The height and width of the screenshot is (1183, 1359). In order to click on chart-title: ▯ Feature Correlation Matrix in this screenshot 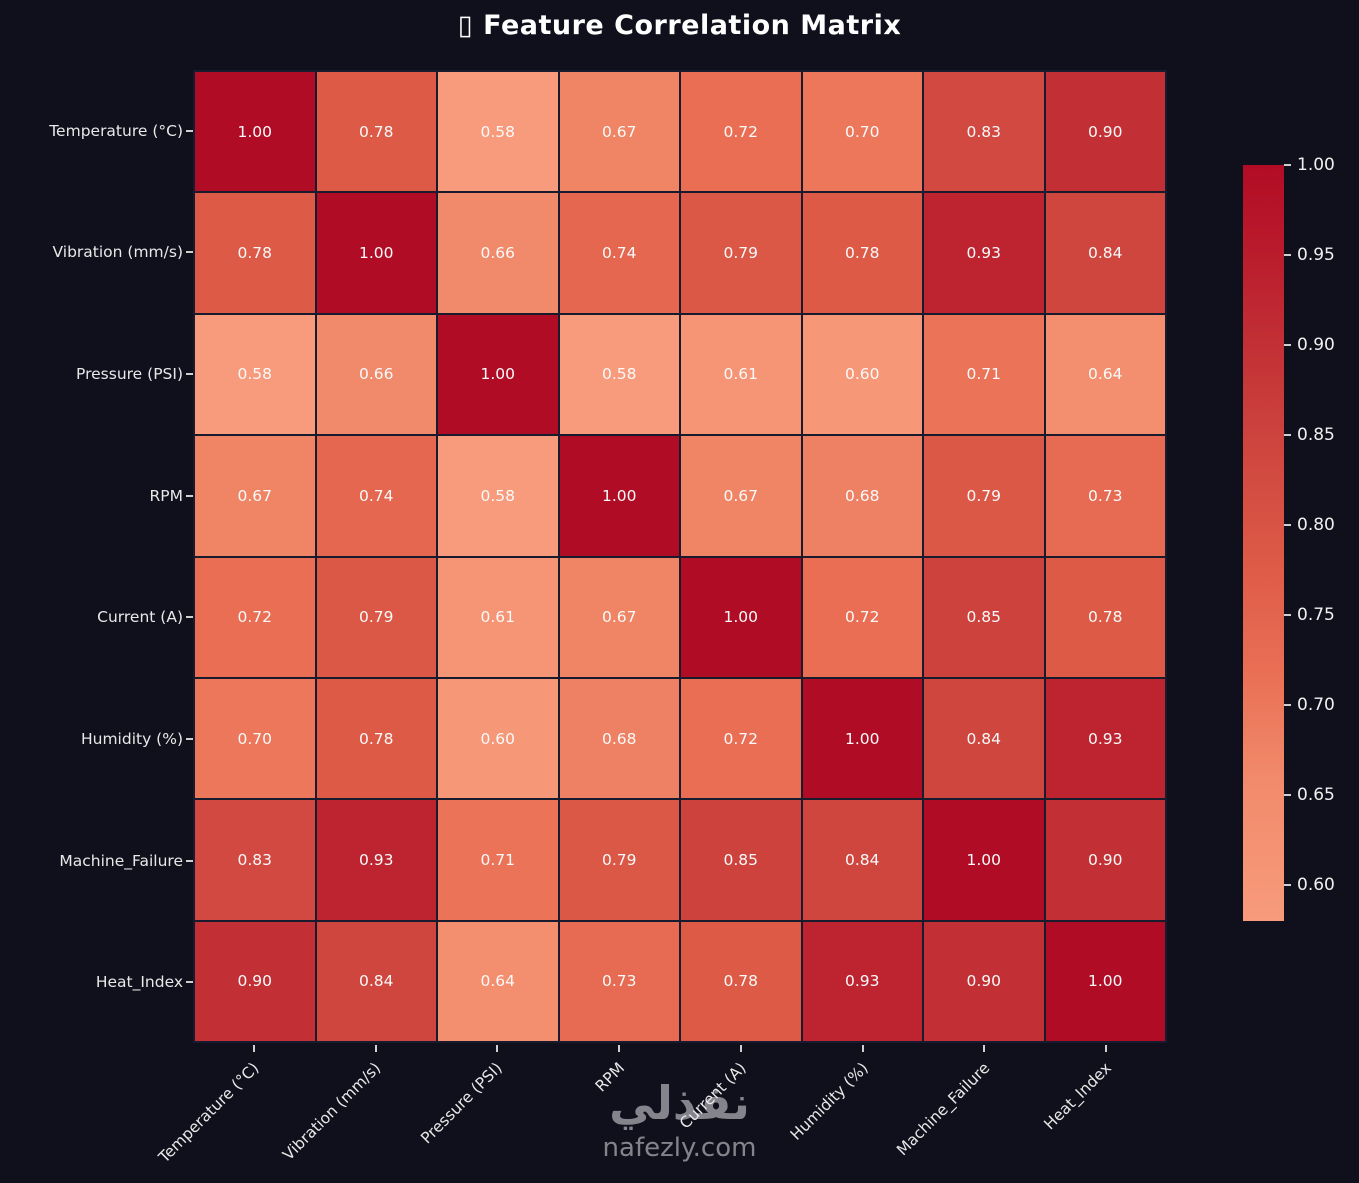, I will do `click(679, 25)`.